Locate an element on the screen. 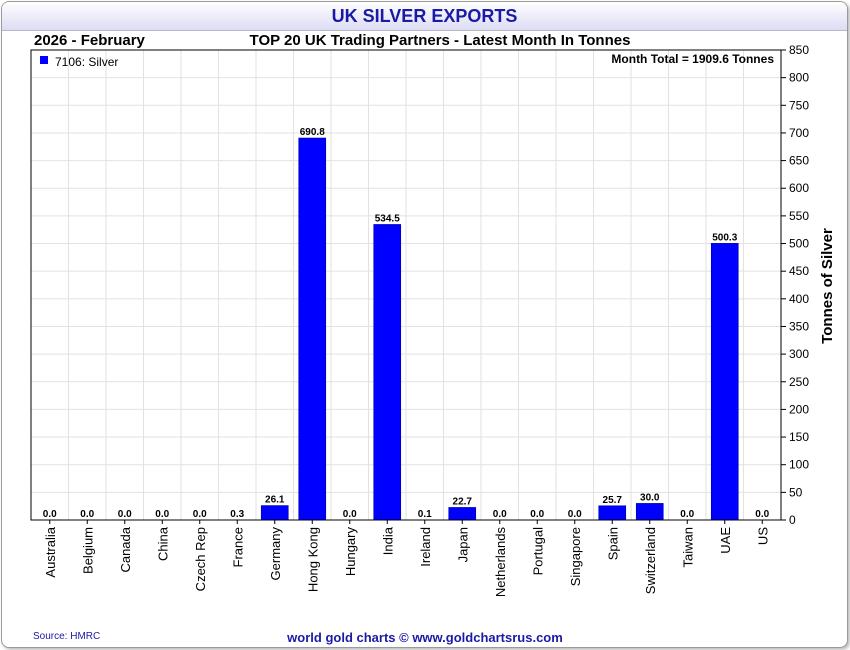  x-tick-label: Ireland is located at coordinates (425, 547).